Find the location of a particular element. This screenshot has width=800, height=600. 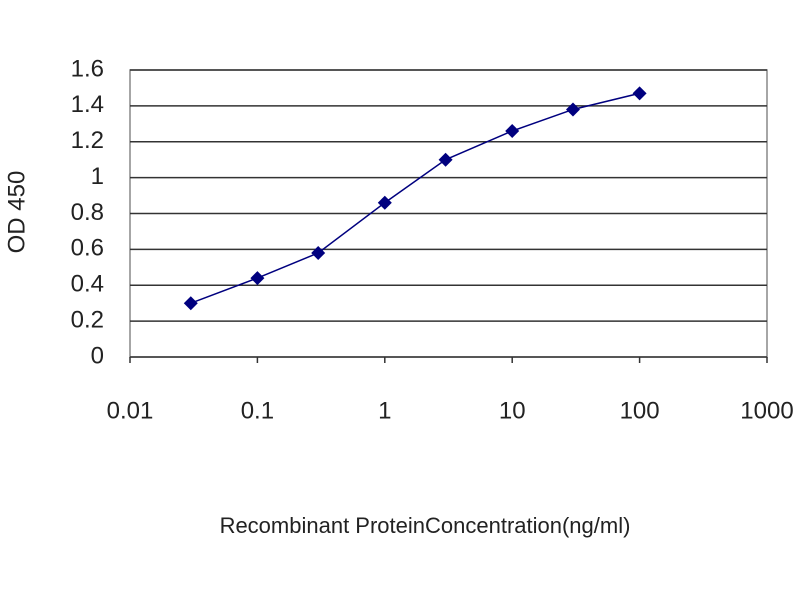

x-tick-label: 1000 is located at coordinates (766, 410).